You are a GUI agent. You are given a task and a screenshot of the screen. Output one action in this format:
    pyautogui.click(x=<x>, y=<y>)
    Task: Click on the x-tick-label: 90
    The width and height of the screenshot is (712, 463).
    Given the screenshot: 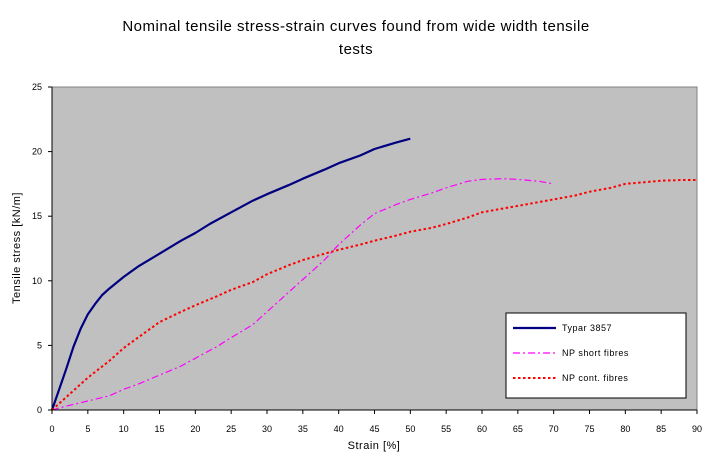 What is the action you would take?
    pyautogui.click(x=697, y=429)
    